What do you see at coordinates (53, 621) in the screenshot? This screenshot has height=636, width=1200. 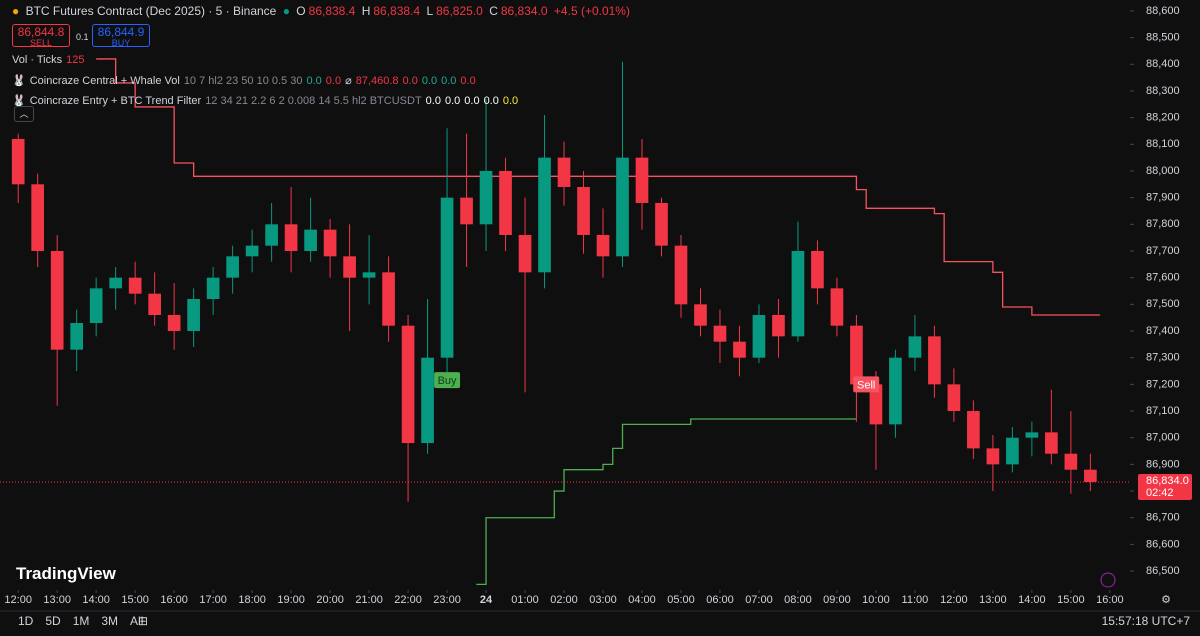 I see `range-button: 5D` at bounding box center [53, 621].